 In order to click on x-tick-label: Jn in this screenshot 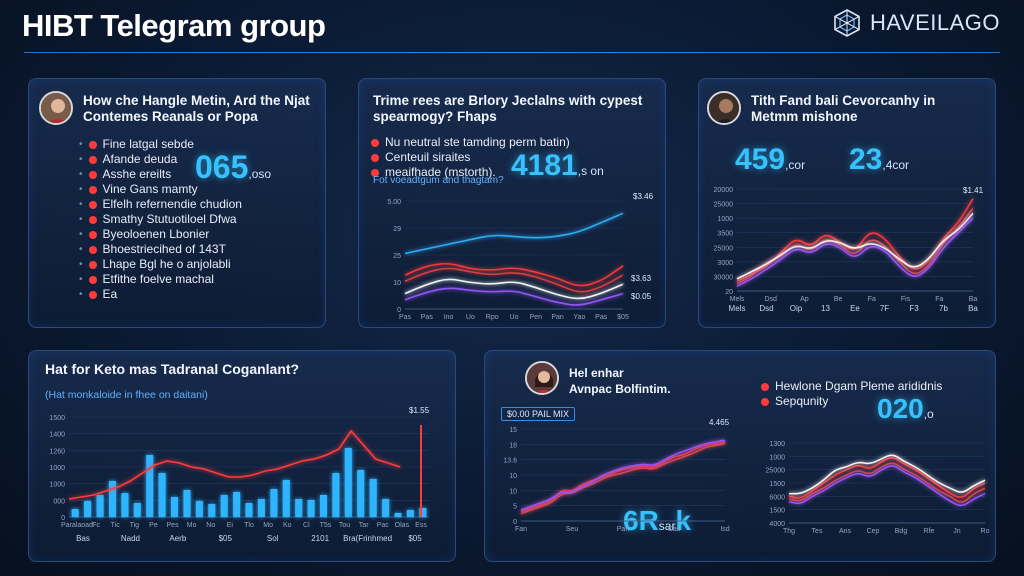, I will do `click(957, 531)`.